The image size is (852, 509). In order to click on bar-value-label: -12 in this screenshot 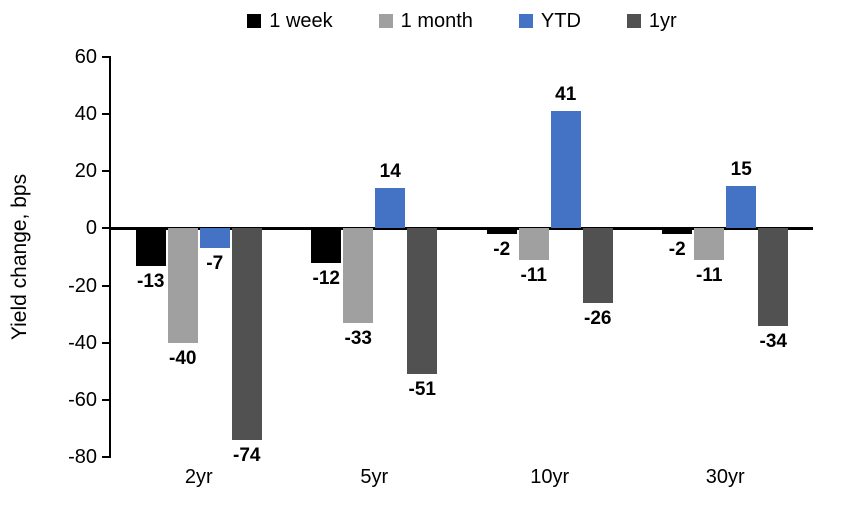, I will do `click(326, 278)`.